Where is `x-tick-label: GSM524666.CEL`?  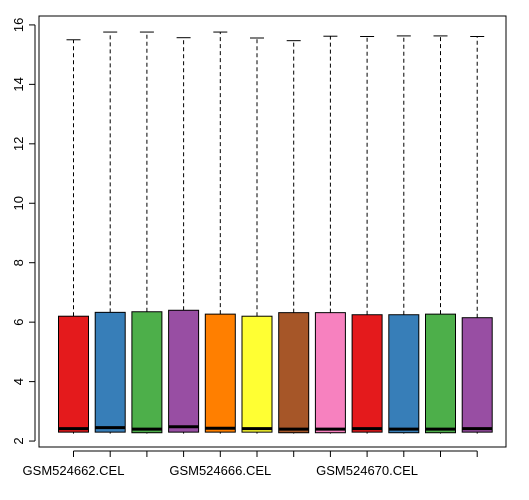
x-tick-label: GSM524666.CEL is located at coordinates (220, 470).